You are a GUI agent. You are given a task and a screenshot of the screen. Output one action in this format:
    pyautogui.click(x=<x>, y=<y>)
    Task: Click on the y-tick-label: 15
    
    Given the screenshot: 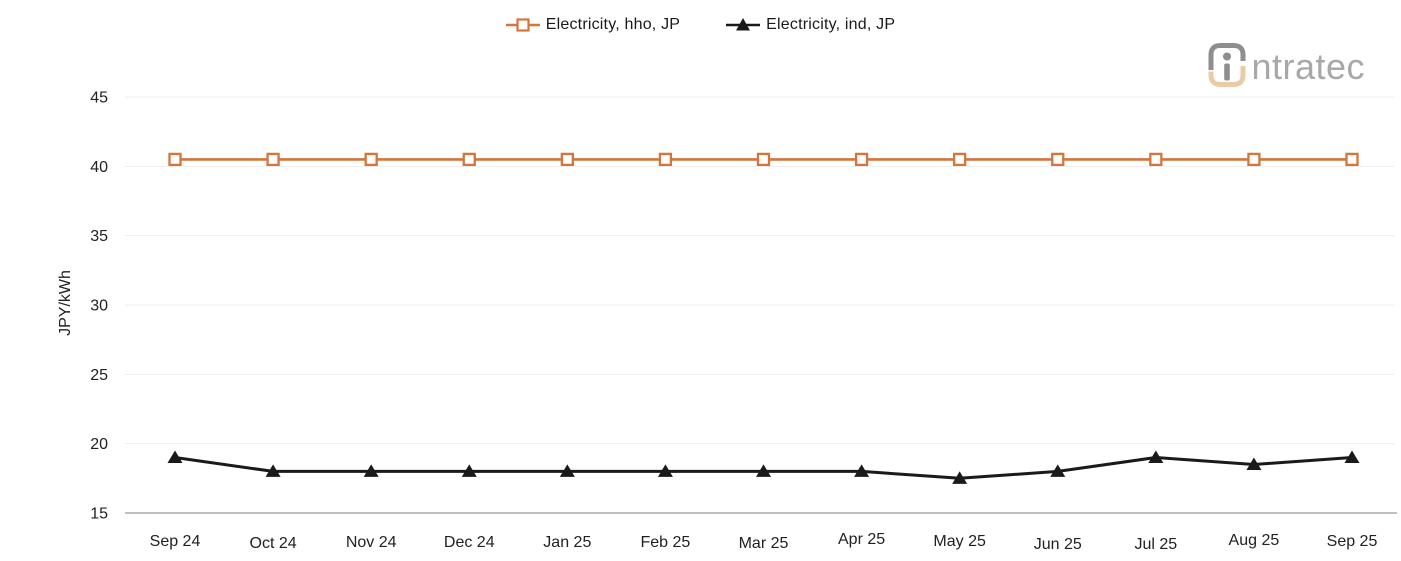 What is the action you would take?
    pyautogui.click(x=99, y=514)
    